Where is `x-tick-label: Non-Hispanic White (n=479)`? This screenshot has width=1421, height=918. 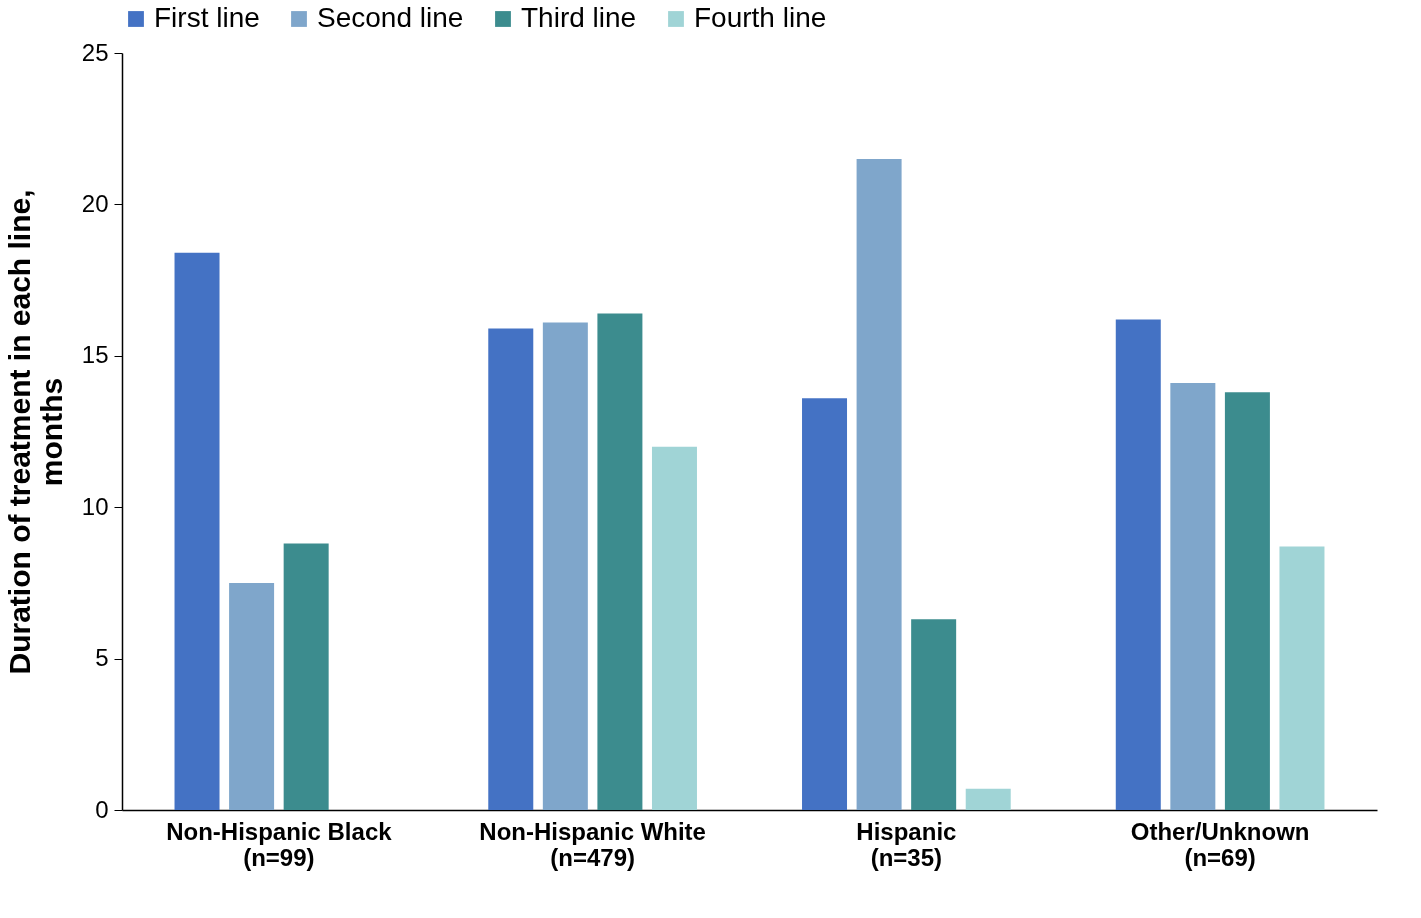 x-tick-label: Non-Hispanic White (n=479) is located at coordinates (592, 844).